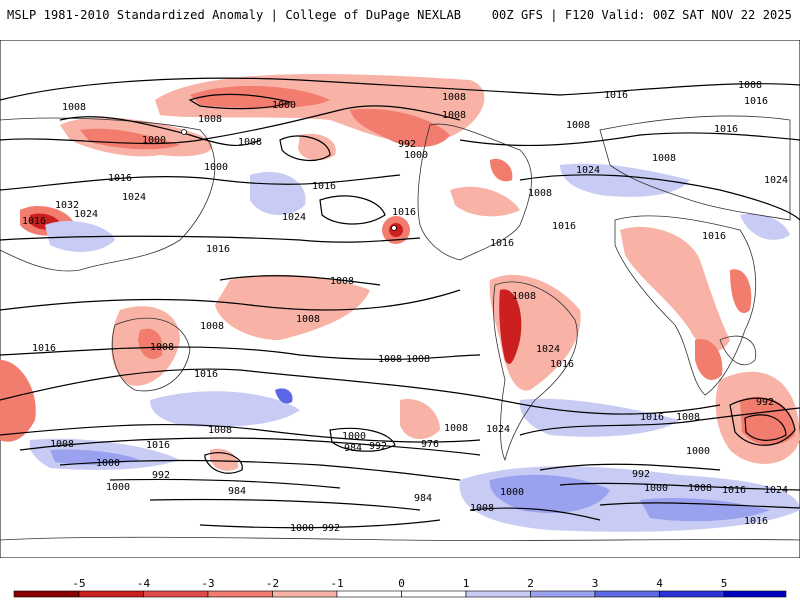 This screenshot has height=604, width=800. I want to click on antarctica-outline, so click(400, 538).